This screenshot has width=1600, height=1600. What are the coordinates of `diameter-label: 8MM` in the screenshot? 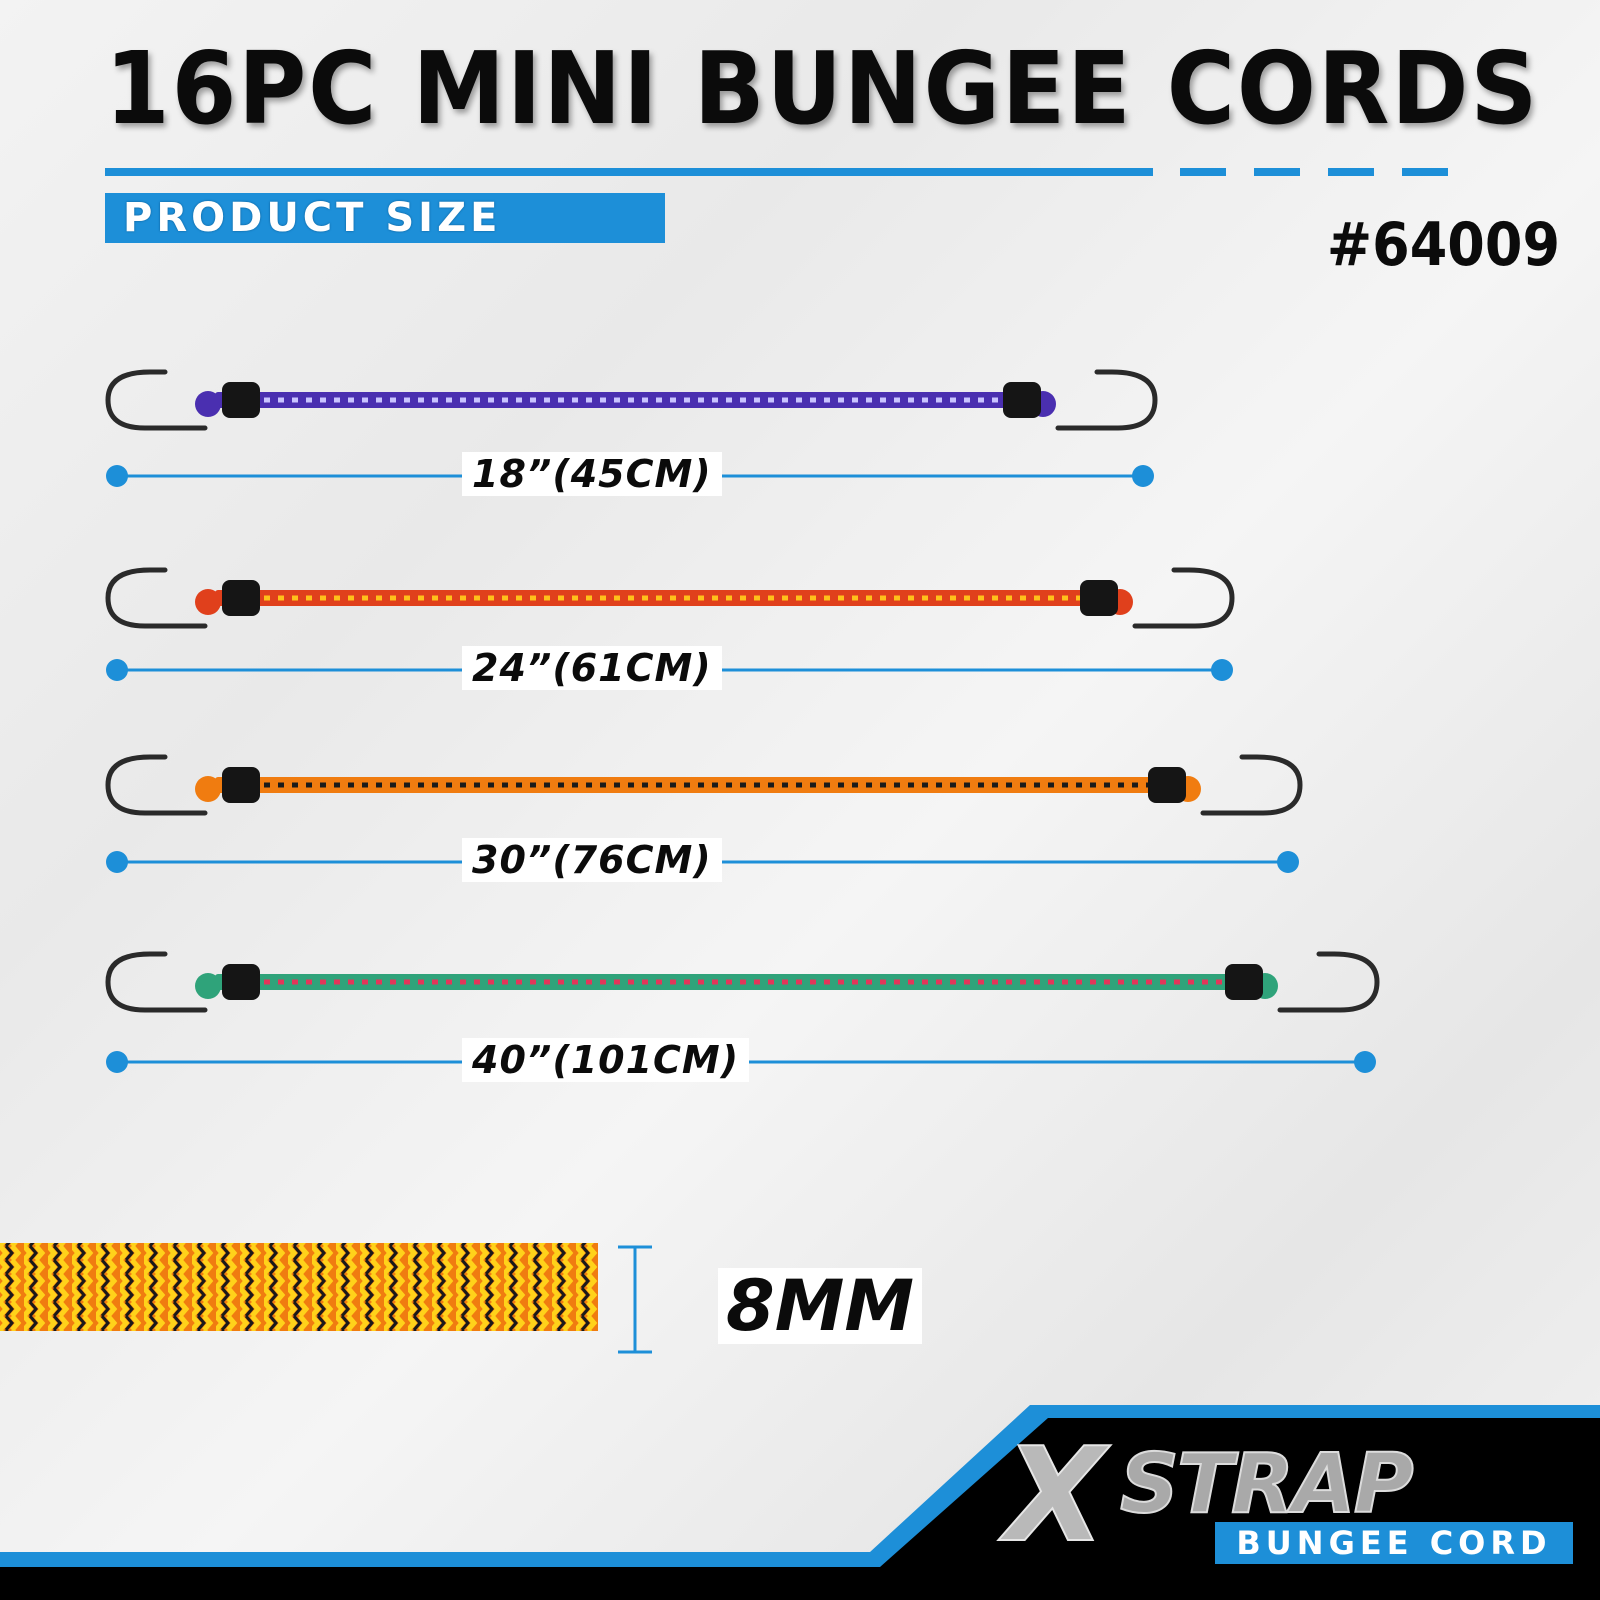 It's located at (820, 1306).